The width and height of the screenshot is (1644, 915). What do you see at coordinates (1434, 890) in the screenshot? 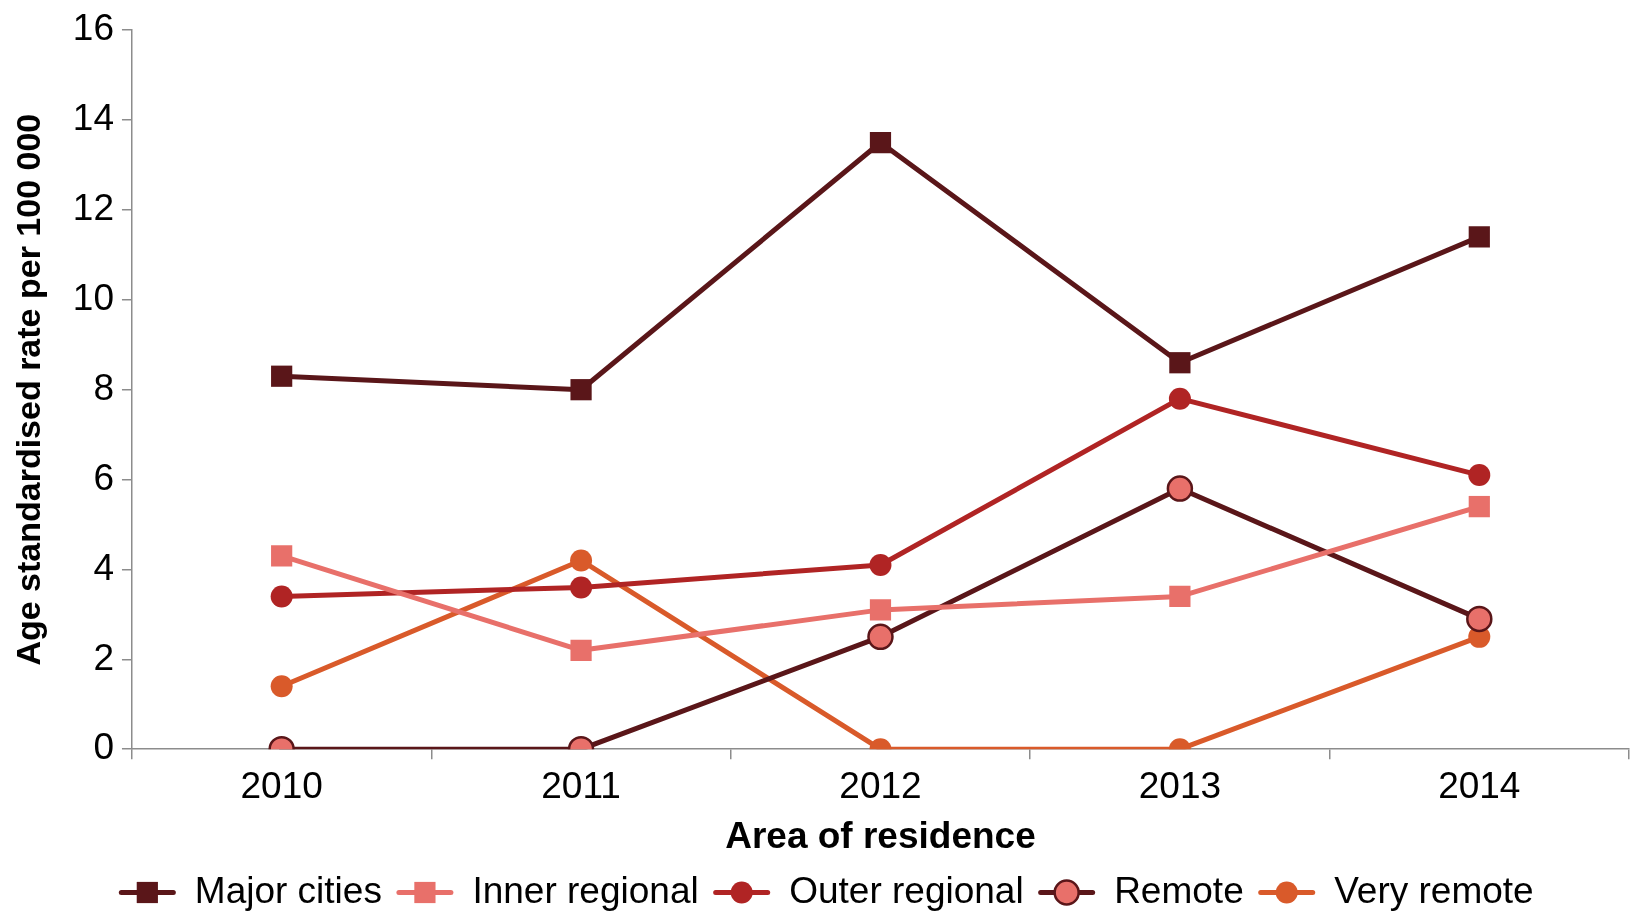
I see `legend-label: Very remote` at bounding box center [1434, 890].